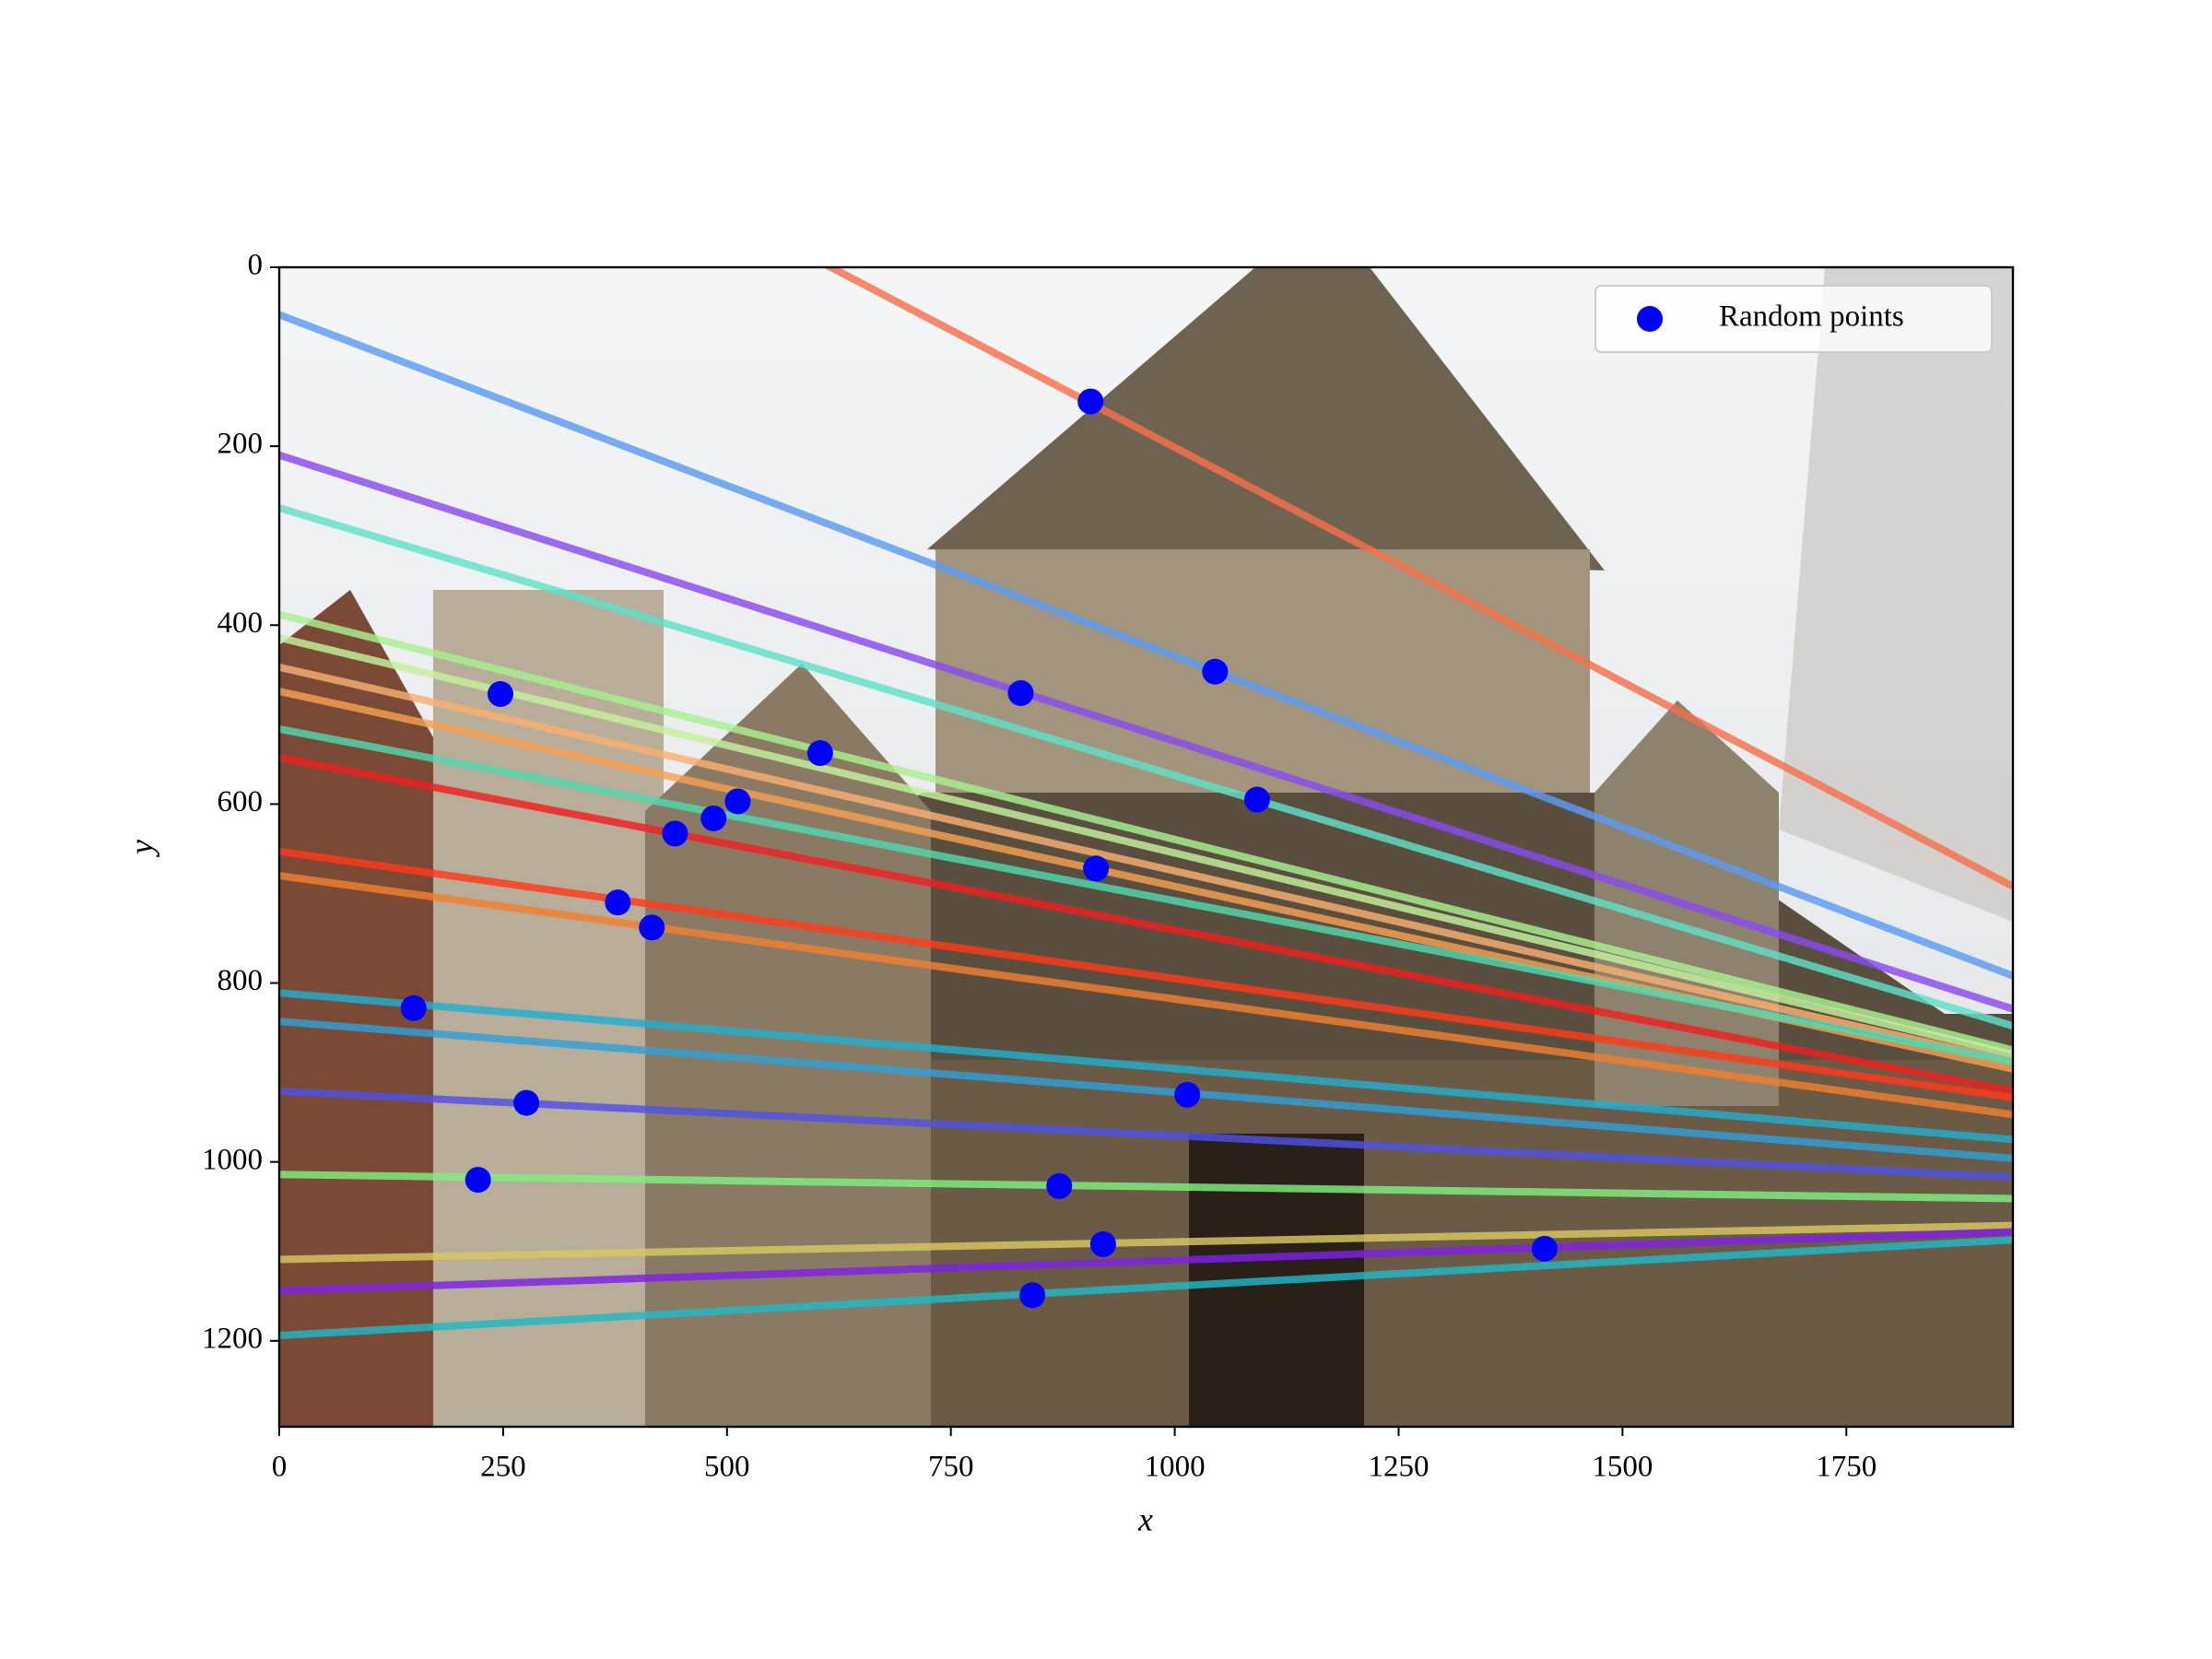  I want to click on legend-box, so click(1793, 319).